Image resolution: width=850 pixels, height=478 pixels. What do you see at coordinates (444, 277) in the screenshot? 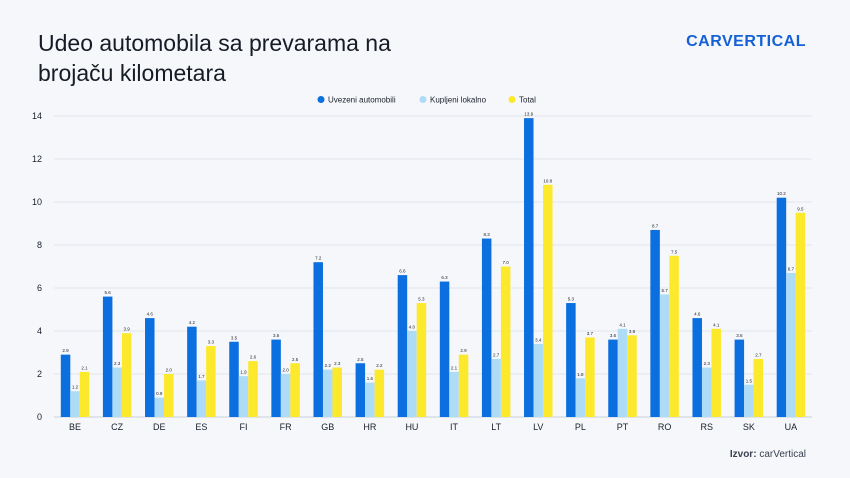
I see `data-label: 6.3` at bounding box center [444, 277].